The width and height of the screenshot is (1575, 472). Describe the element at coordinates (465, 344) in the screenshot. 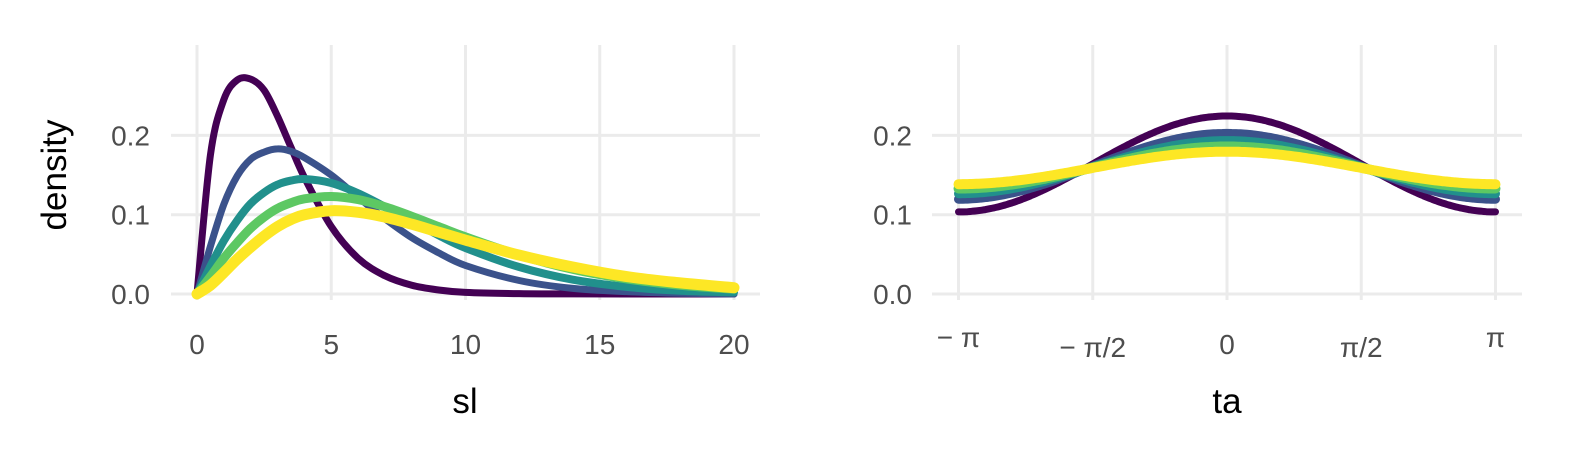

I see `x-tick-label: 10` at that location.